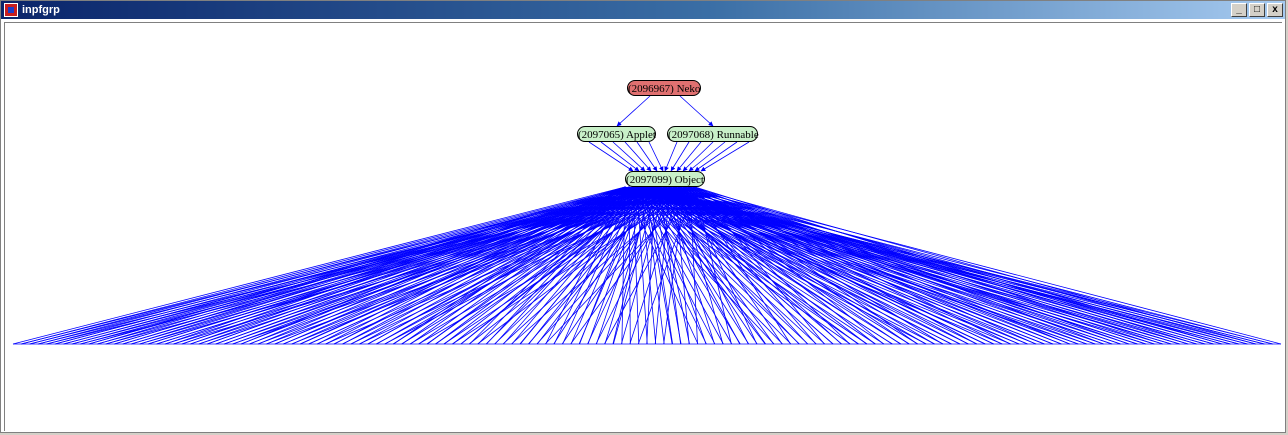 The width and height of the screenshot is (1288, 435). Describe the element at coordinates (1275, 10) in the screenshot. I see `close-button: x` at that location.